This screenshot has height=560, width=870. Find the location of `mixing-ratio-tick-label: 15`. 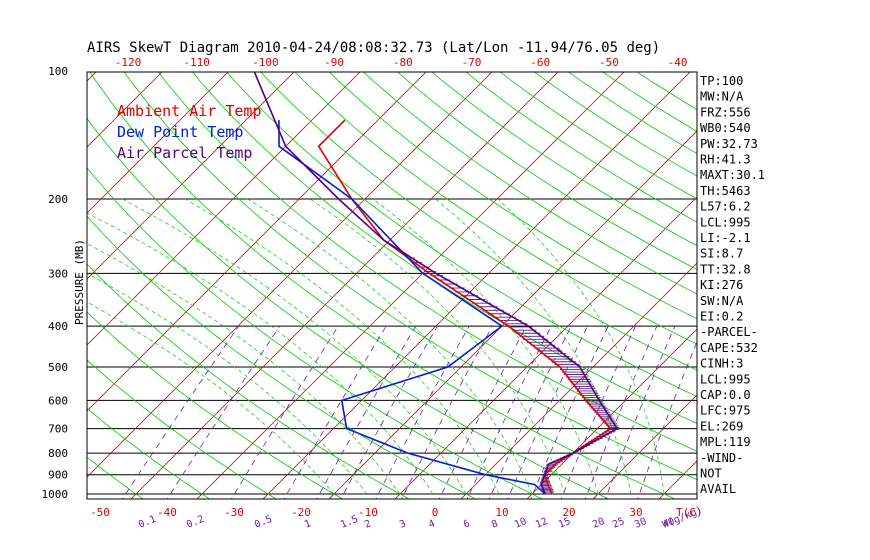

mixing-ratio-tick-label: 15 is located at coordinates (564, 523).